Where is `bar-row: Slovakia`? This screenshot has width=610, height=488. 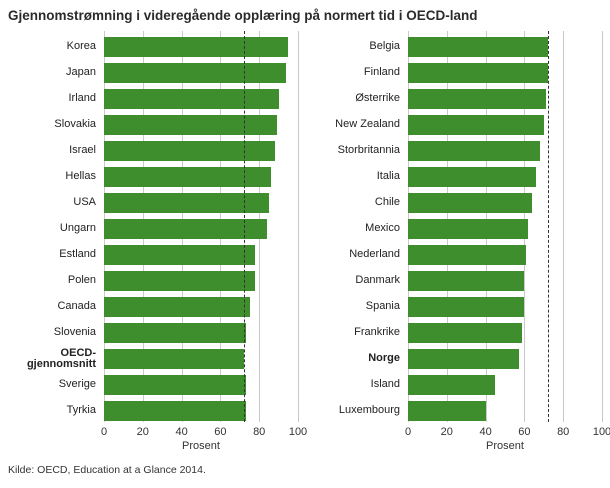
bar-row: Slovakia is located at coordinates (153, 125).